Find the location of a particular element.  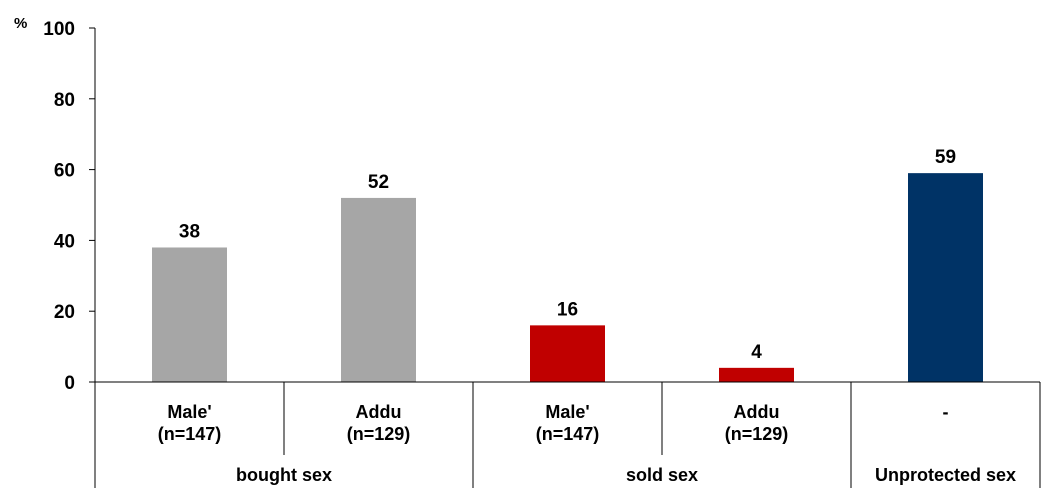

y-axis-unit-label: % is located at coordinates (20, 23).